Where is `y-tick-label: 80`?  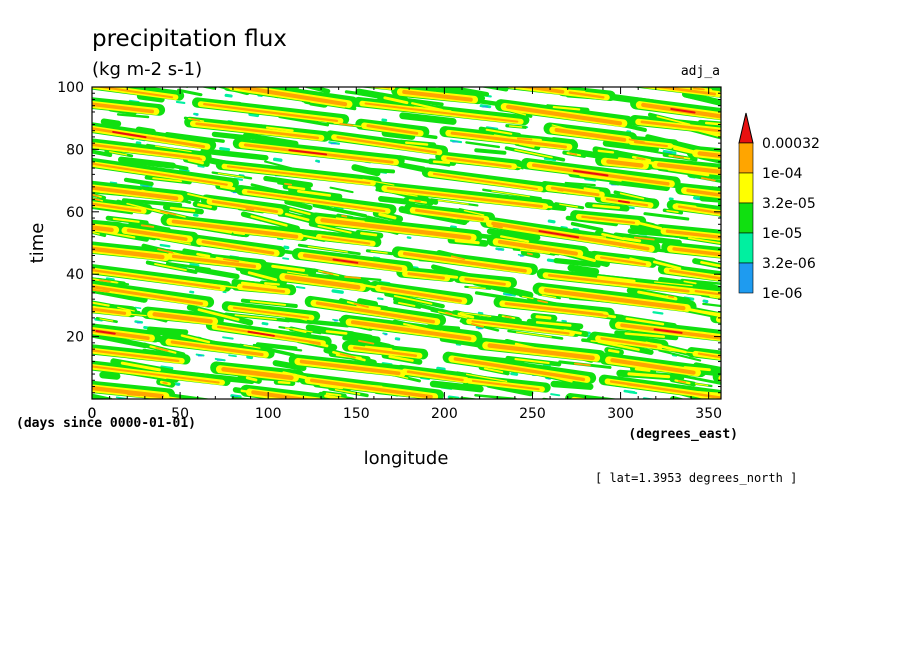
y-tick-label: 80 is located at coordinates (75, 150).